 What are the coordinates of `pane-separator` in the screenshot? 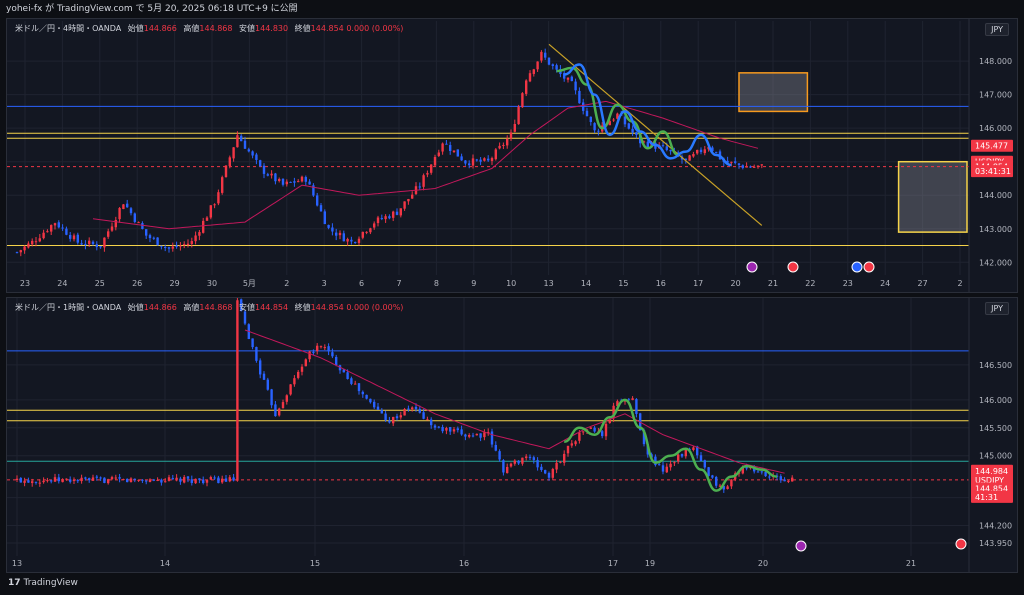 It's located at (512, 295).